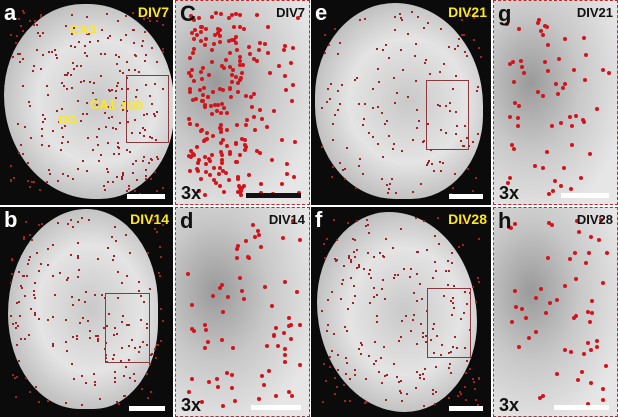  Describe the element at coordinates (290, 12) in the screenshot. I see `condition-label: DIV7` at that location.